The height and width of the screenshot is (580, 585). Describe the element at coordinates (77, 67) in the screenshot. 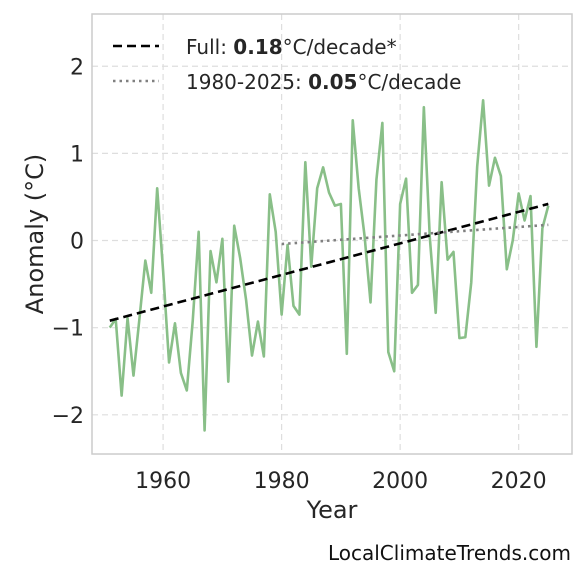

I see `y-tick-label: 2` at that location.